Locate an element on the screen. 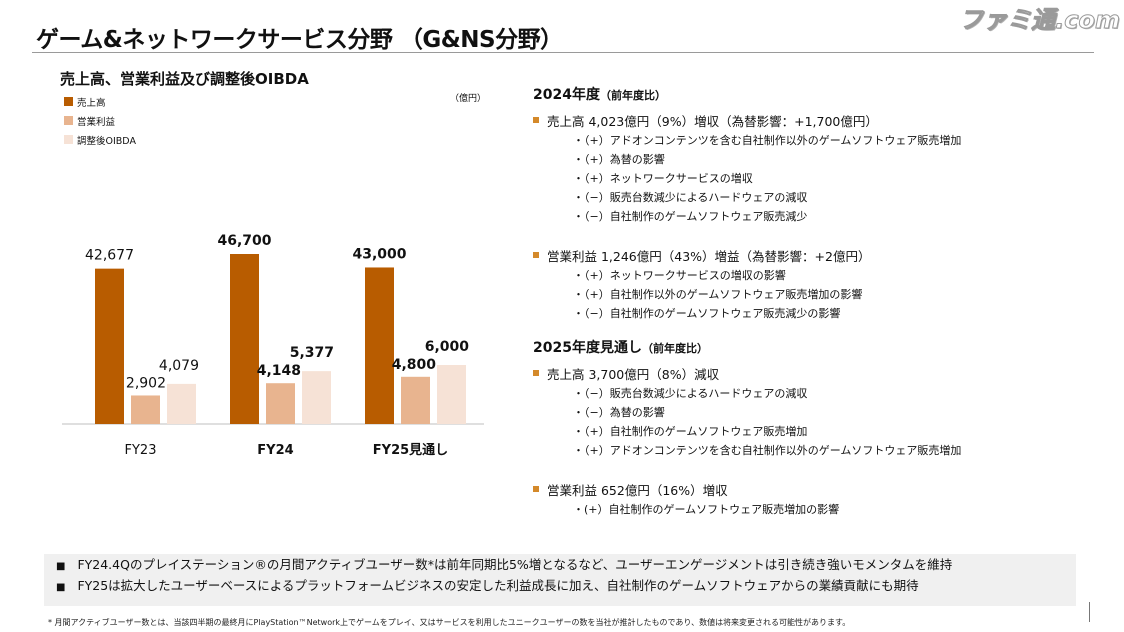  data-label: 42,677 is located at coordinates (109, 256).